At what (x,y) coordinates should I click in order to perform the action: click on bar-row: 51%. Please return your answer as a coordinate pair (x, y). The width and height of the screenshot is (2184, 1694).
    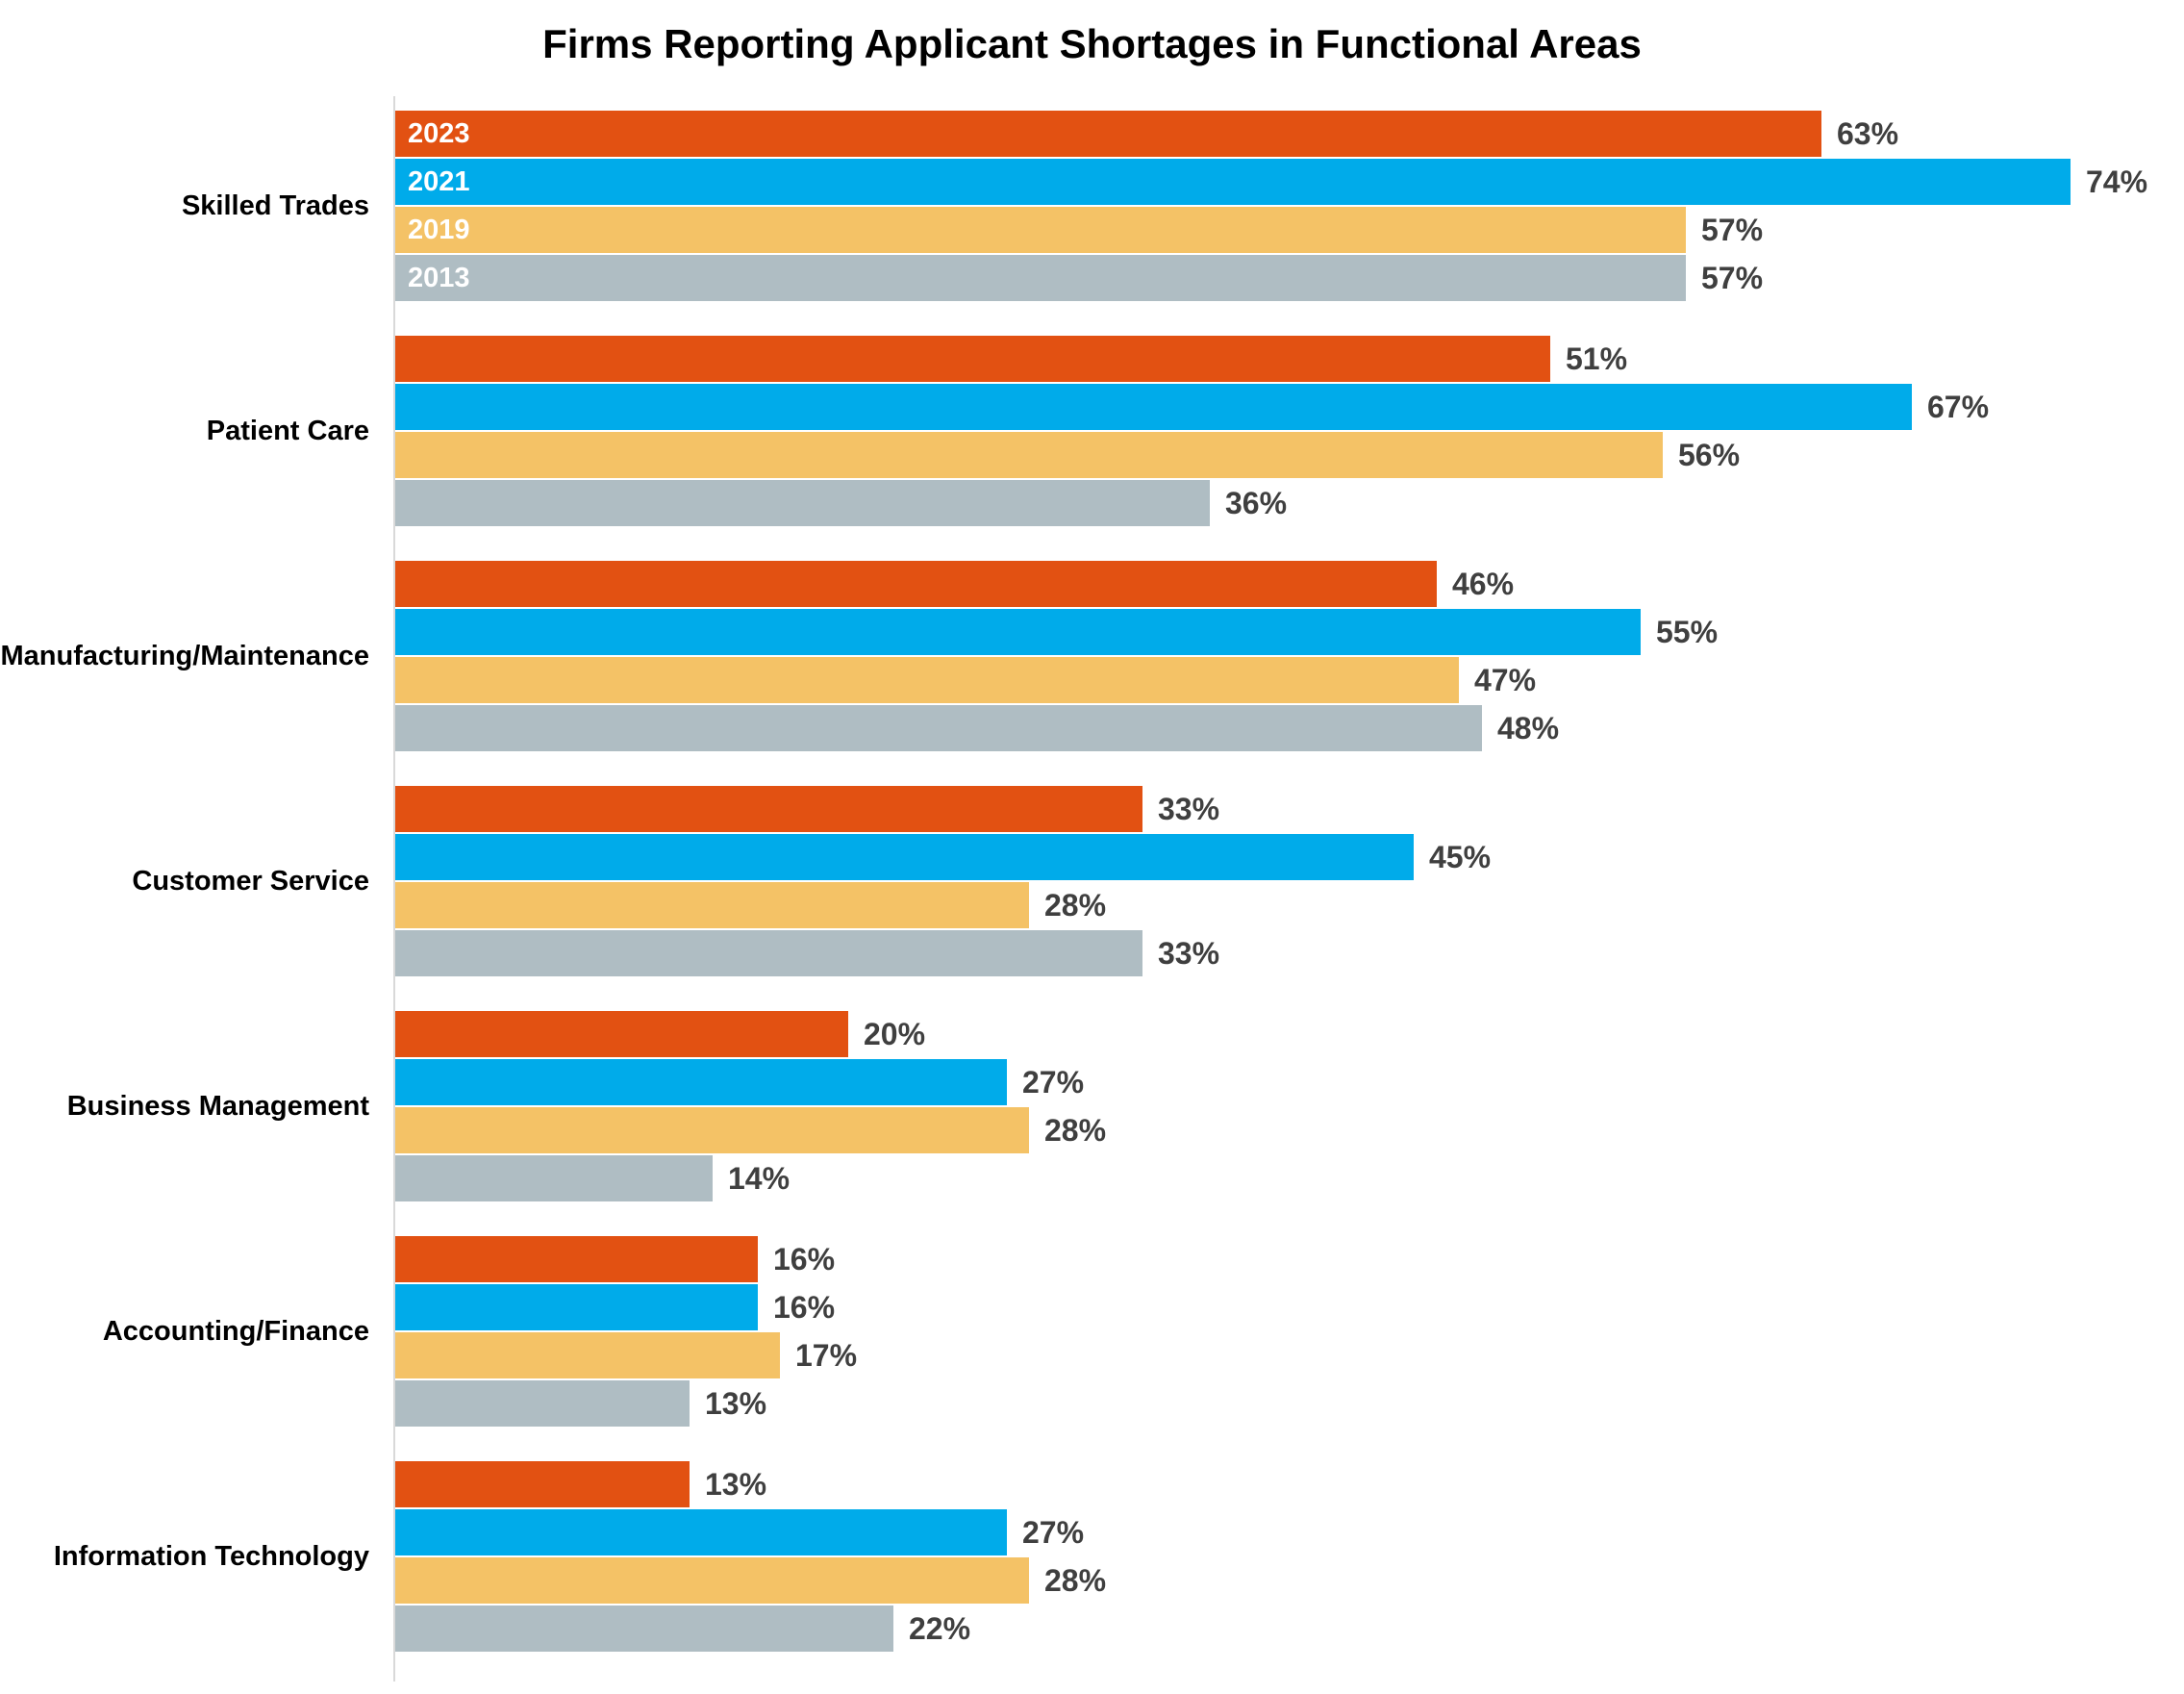
    Looking at the image, I should click on (1192, 359).